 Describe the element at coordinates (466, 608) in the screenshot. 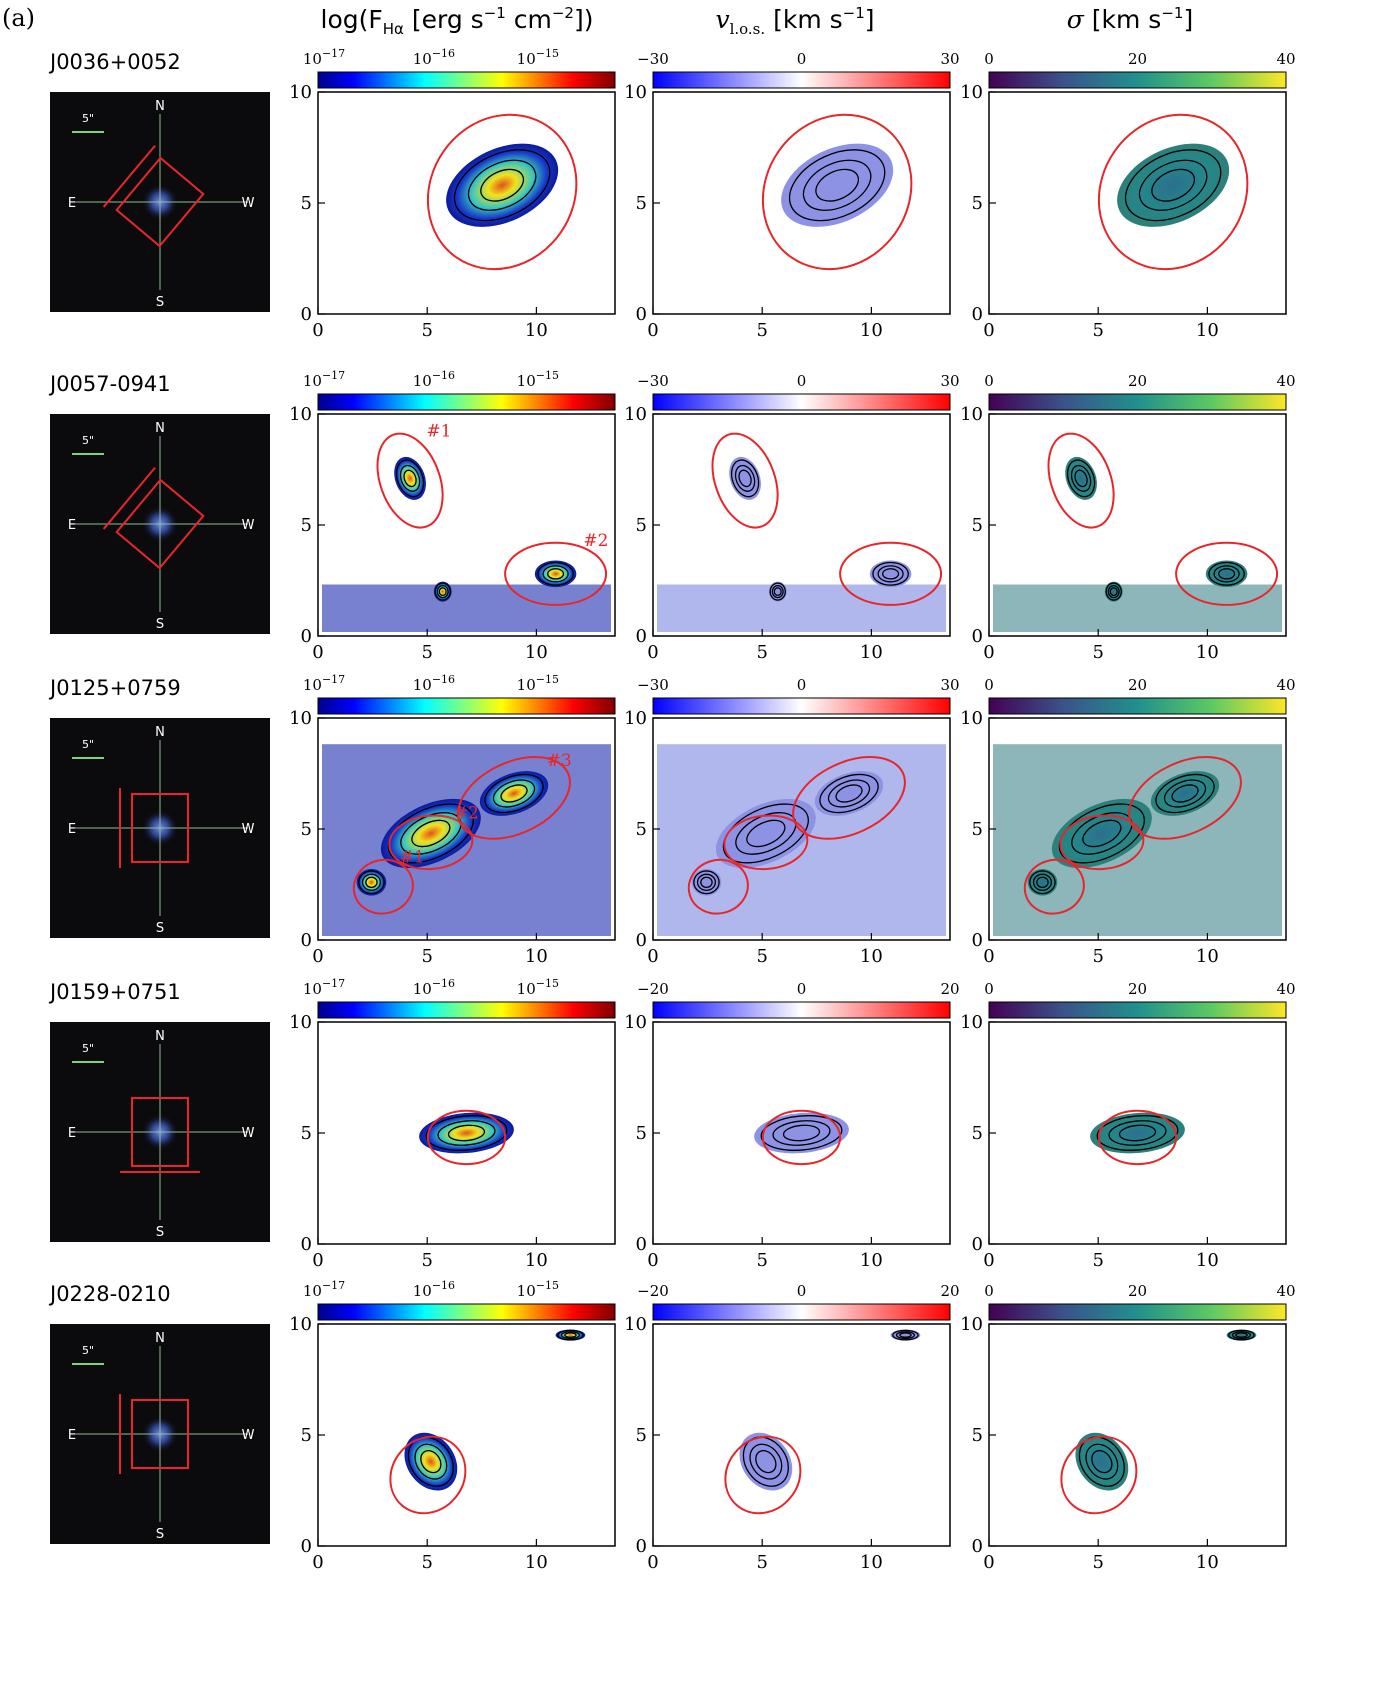

I see `map-signal-area` at that location.